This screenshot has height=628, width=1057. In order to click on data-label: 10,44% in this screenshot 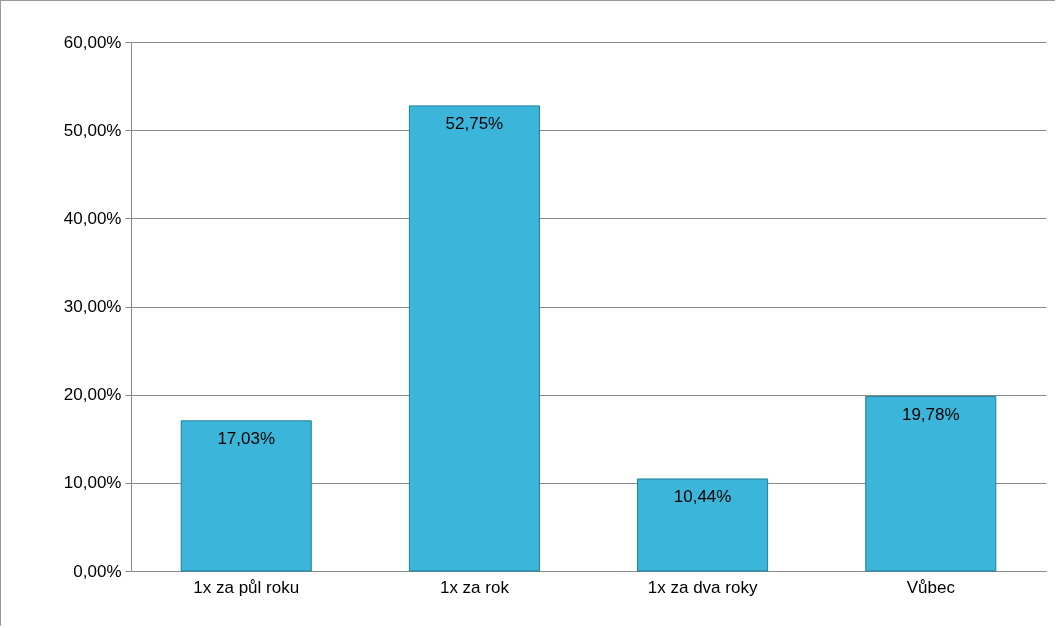, I will do `click(702, 496)`.